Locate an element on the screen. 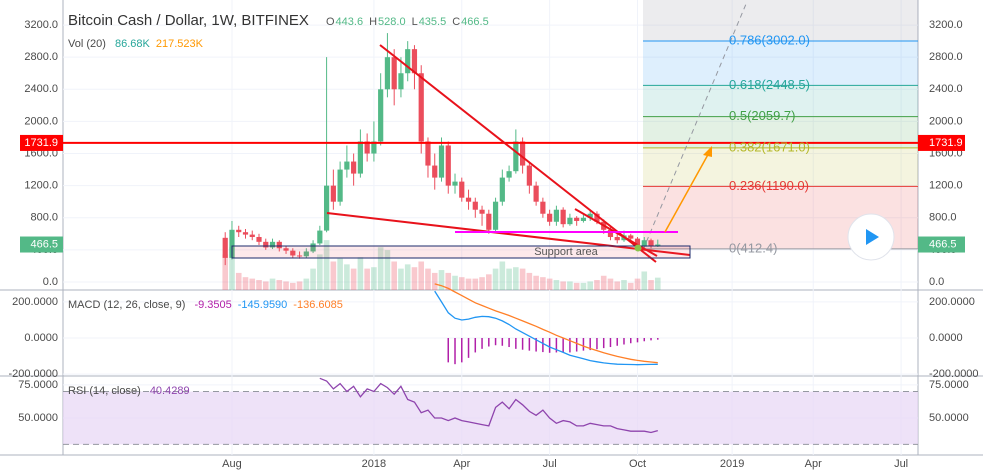  arrow is located at coordinates (687, 191).